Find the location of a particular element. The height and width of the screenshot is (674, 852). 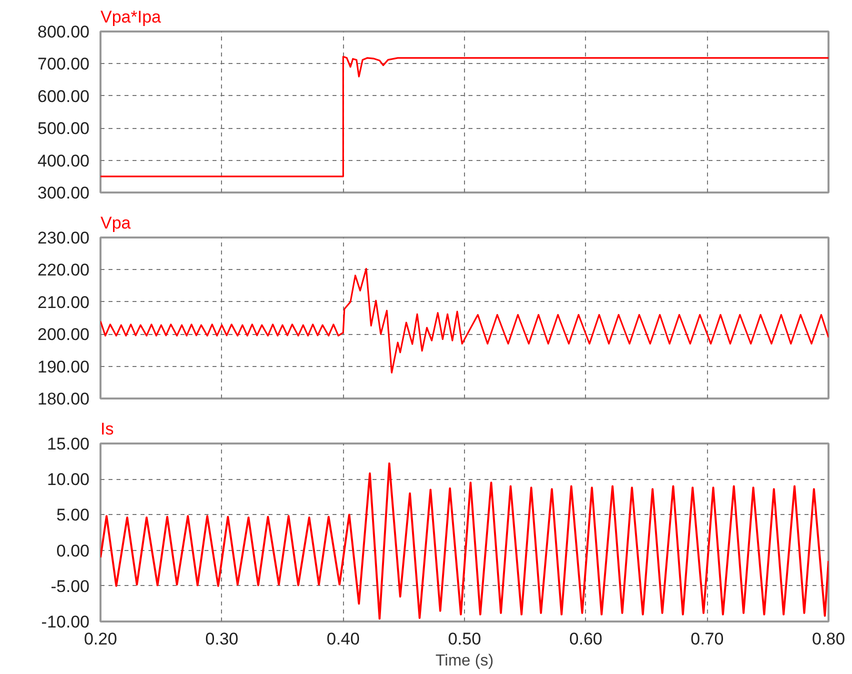

y-tick-label: 300.00 is located at coordinates (64, 193).